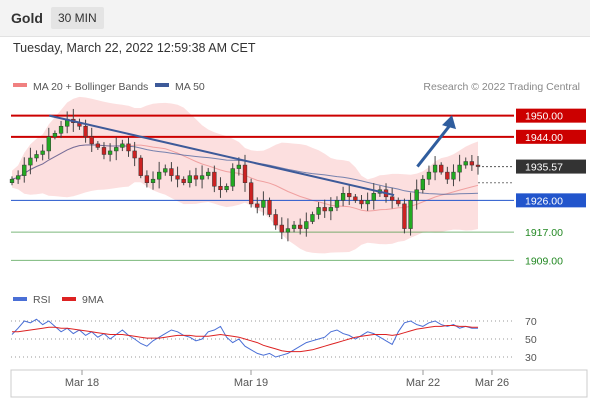 This screenshot has width=590, height=400. I want to click on rsi-tick-label-2: 30, so click(531, 358).